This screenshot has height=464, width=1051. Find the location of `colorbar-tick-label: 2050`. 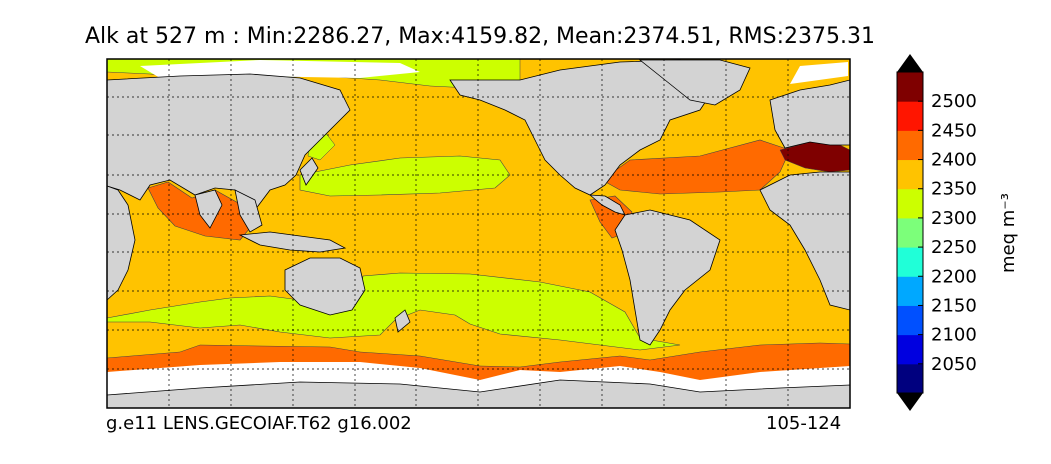

colorbar-tick-label: 2050 is located at coordinates (954, 364).